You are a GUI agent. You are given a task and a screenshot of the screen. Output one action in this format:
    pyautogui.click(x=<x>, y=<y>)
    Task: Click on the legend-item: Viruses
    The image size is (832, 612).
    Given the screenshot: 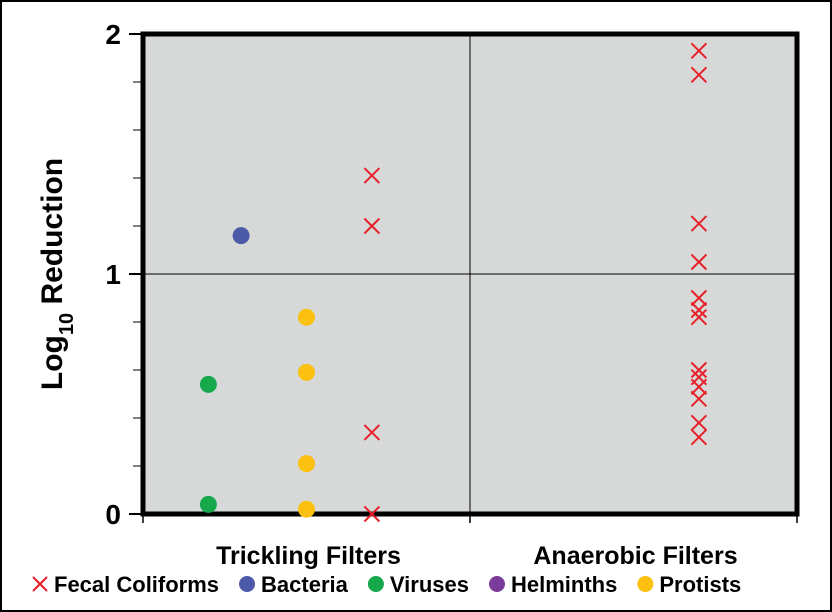 What is the action you would take?
    pyautogui.click(x=418, y=584)
    